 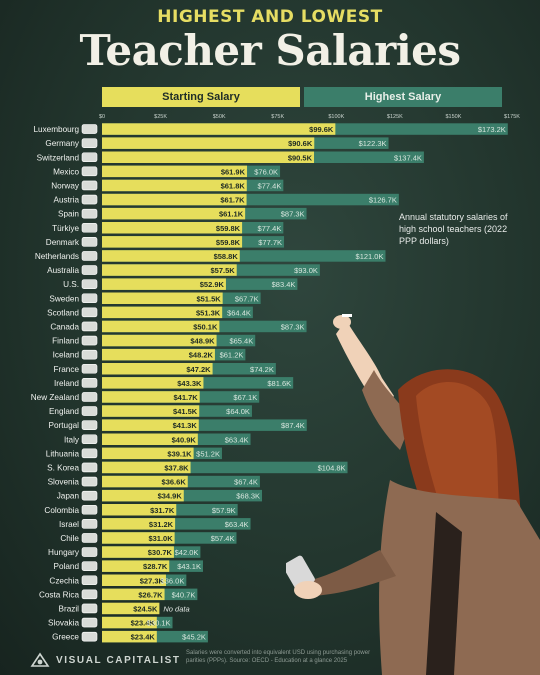 What do you see at coordinates (270, 50) in the screenshot?
I see `chart-title: Teacher Salaries` at bounding box center [270, 50].